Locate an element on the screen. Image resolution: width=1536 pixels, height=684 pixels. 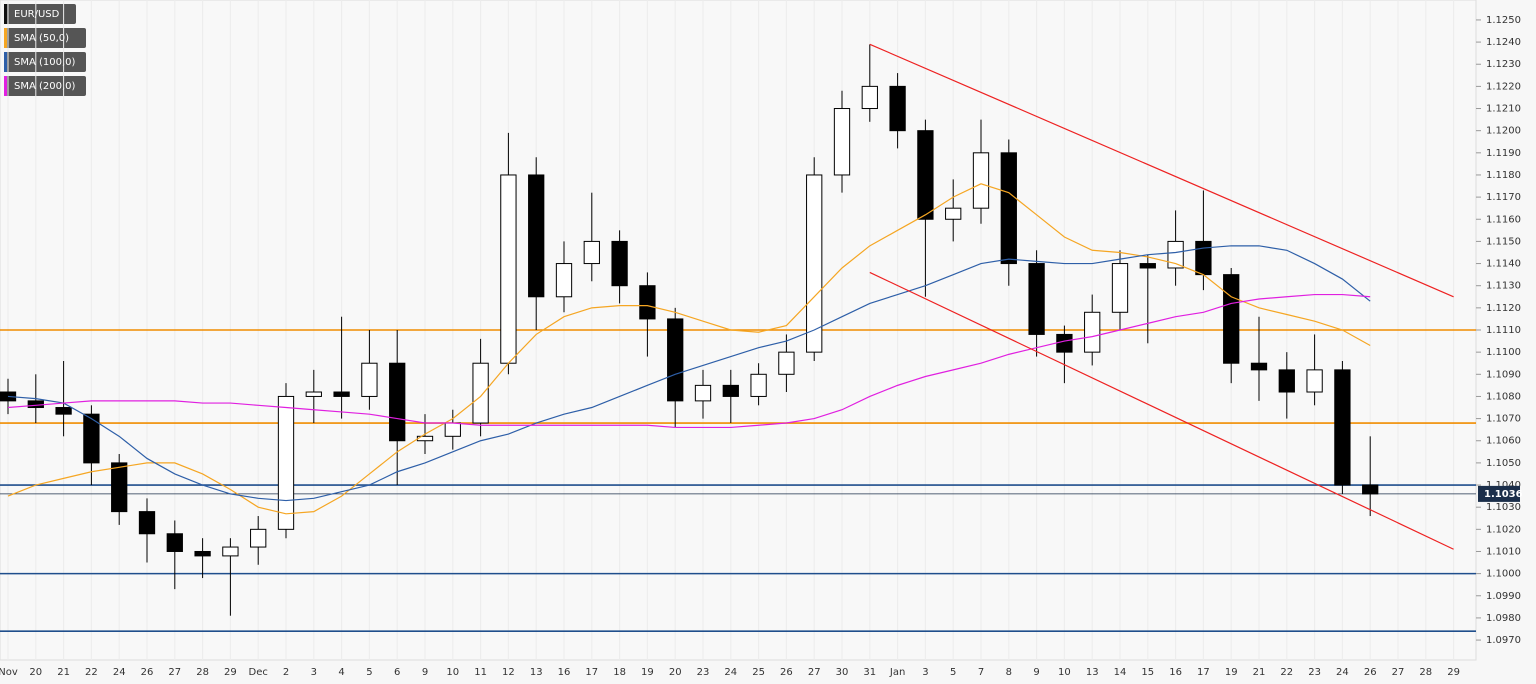
y-tick-label: 1.1110 is located at coordinates (1503, 330).